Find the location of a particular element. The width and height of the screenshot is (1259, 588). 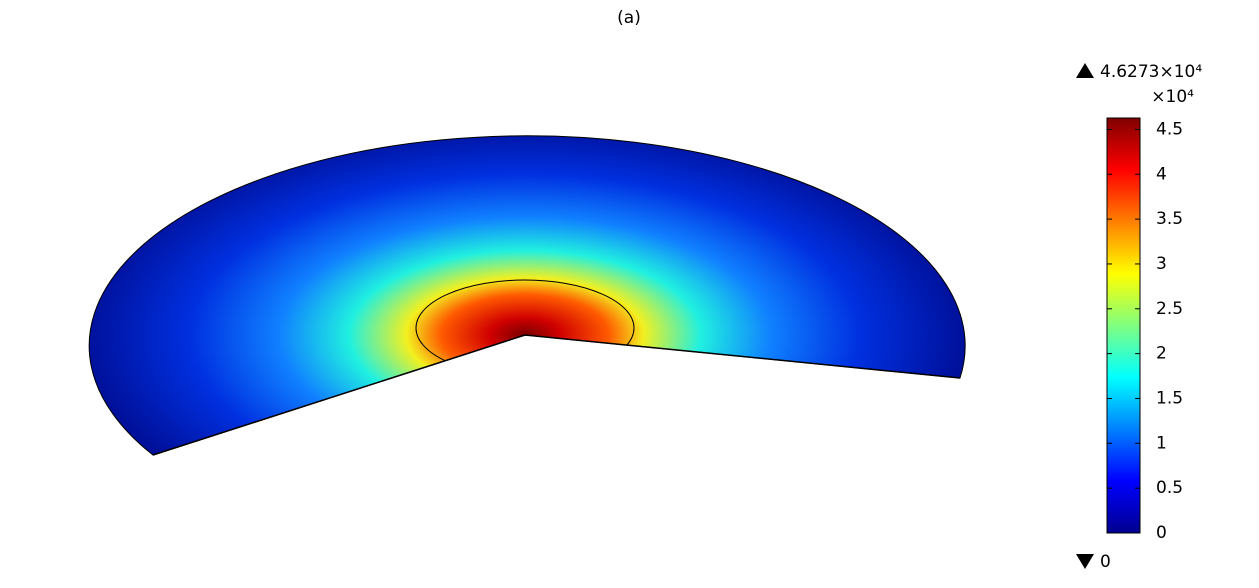

colorbar: 4.6273×10⁴ ×10⁴ 0 0 0.5 1 1.5 2 2.5 3 3.5 4 4.5 is located at coordinates (1139, 317).